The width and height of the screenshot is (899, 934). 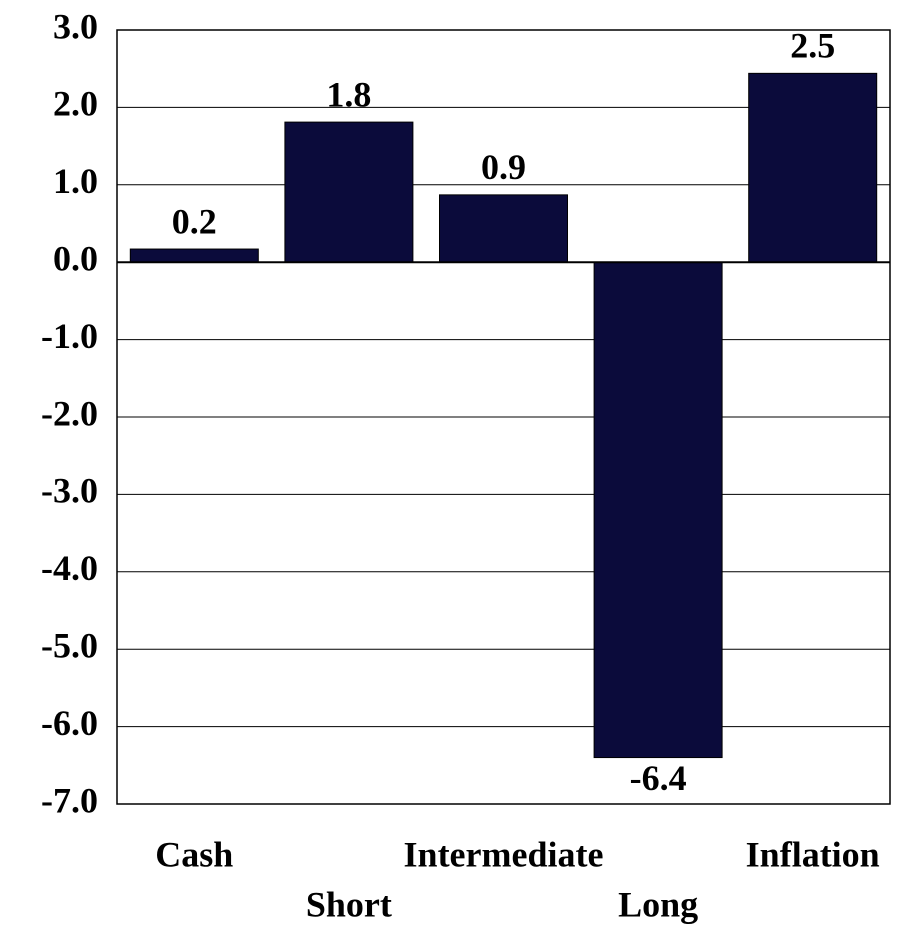 What do you see at coordinates (69, 800) in the screenshot?
I see `y-tick-label: -7.0` at bounding box center [69, 800].